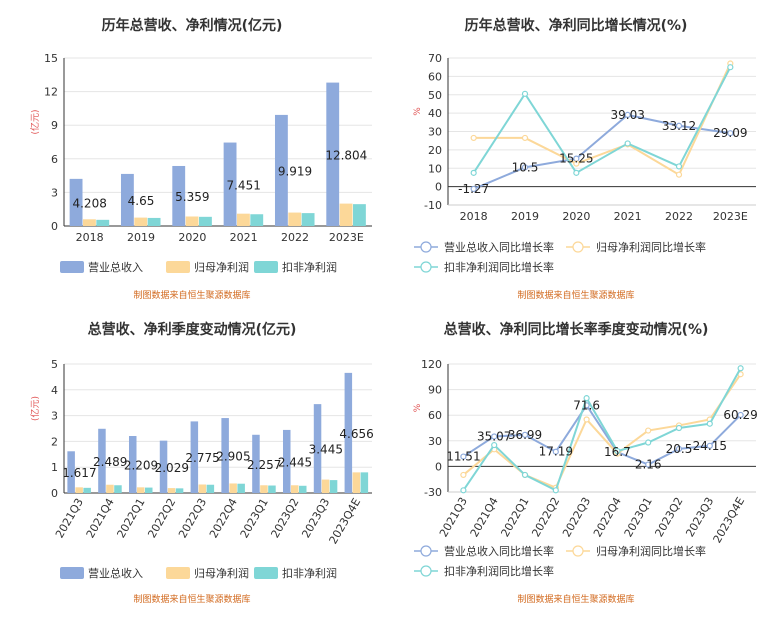  Describe the element at coordinates (110, 462) in the screenshot. I see `data-label: 2.489` at that location.